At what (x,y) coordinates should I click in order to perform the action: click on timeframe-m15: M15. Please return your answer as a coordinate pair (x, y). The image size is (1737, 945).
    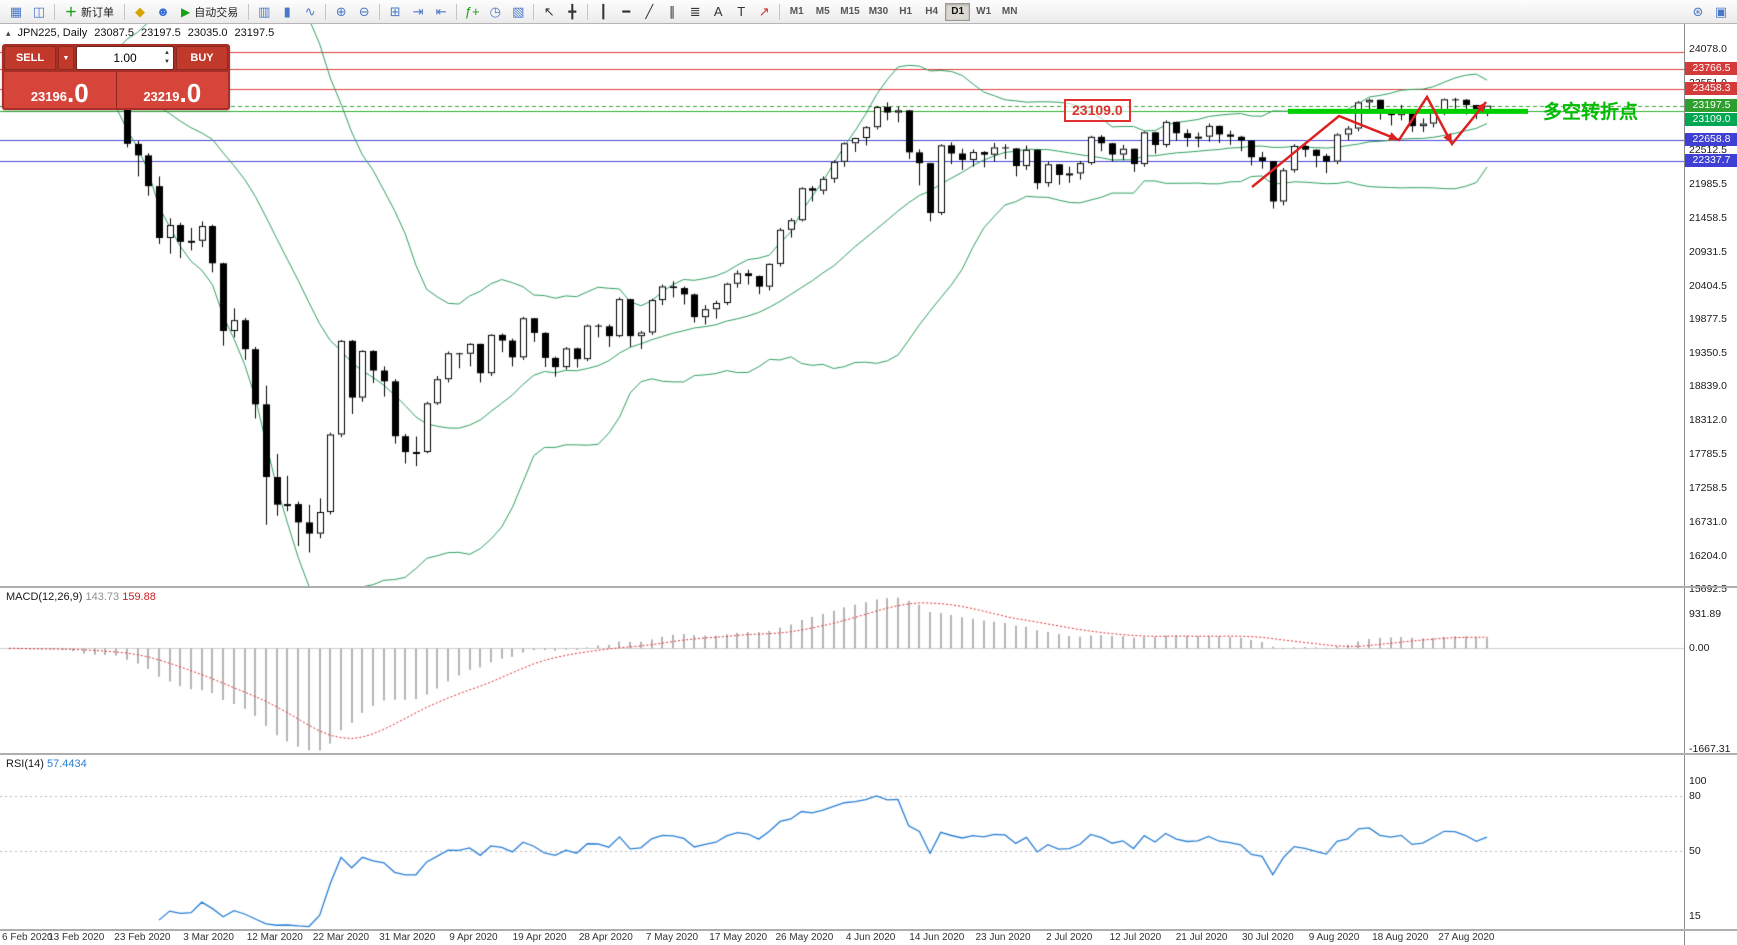
    Looking at the image, I should click on (850, 11).